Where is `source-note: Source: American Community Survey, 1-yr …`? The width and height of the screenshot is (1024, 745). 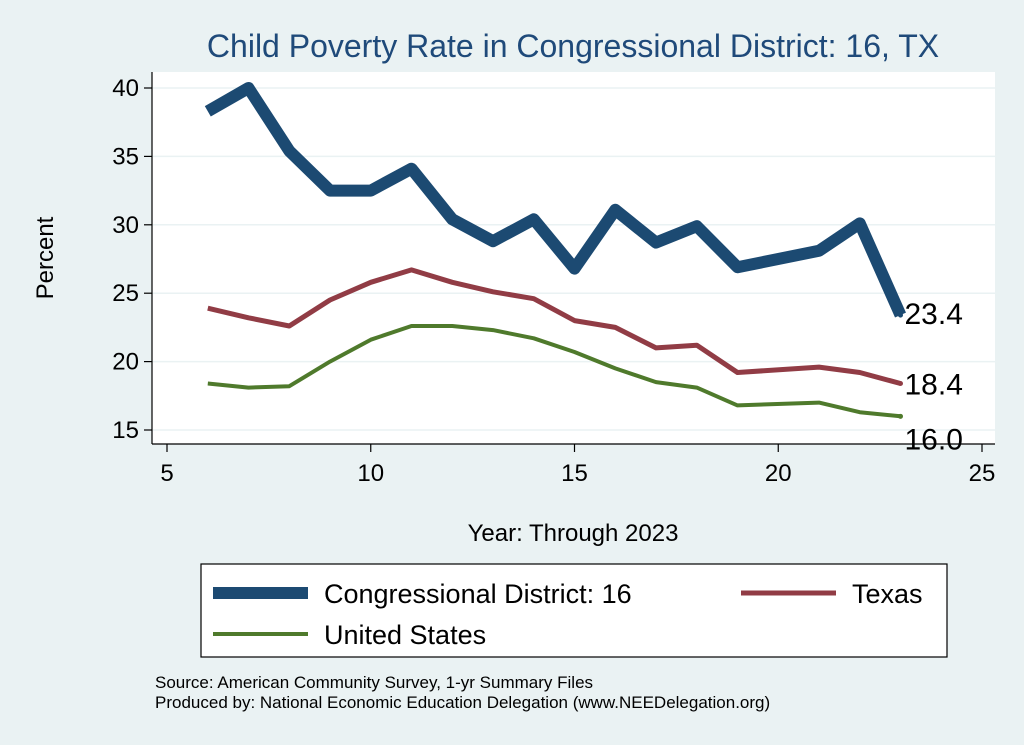
source-note: Source: American Community Survey, 1-yr … is located at coordinates (374, 682).